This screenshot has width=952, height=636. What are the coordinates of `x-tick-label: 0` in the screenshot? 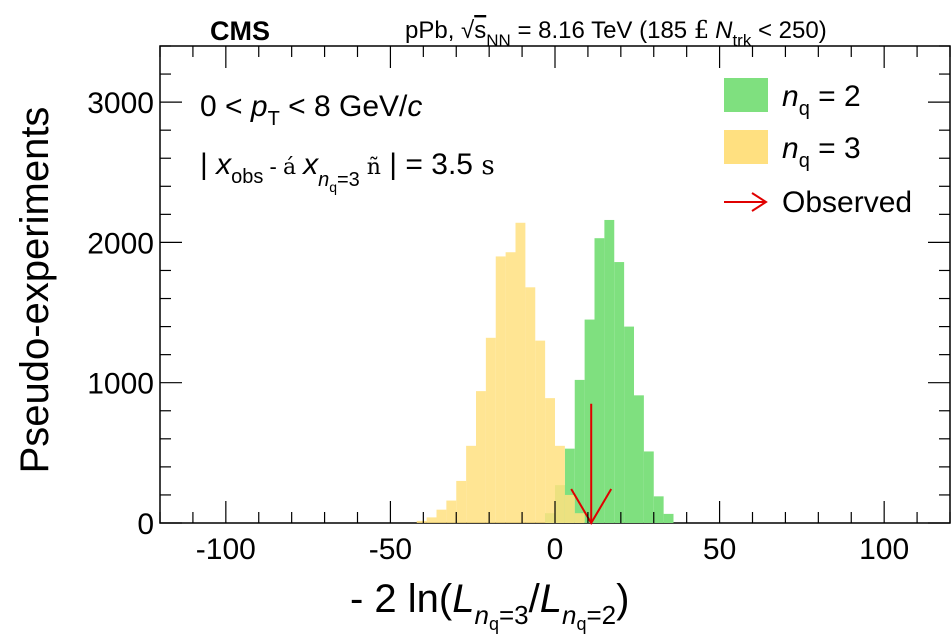 It's located at (555, 549).